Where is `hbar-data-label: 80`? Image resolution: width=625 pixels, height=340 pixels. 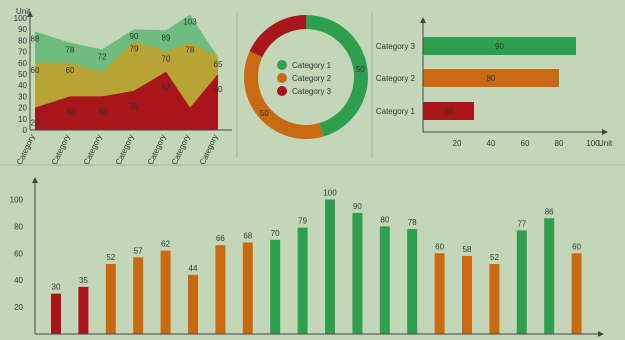 hbar-data-label: 80 is located at coordinates (491, 78).